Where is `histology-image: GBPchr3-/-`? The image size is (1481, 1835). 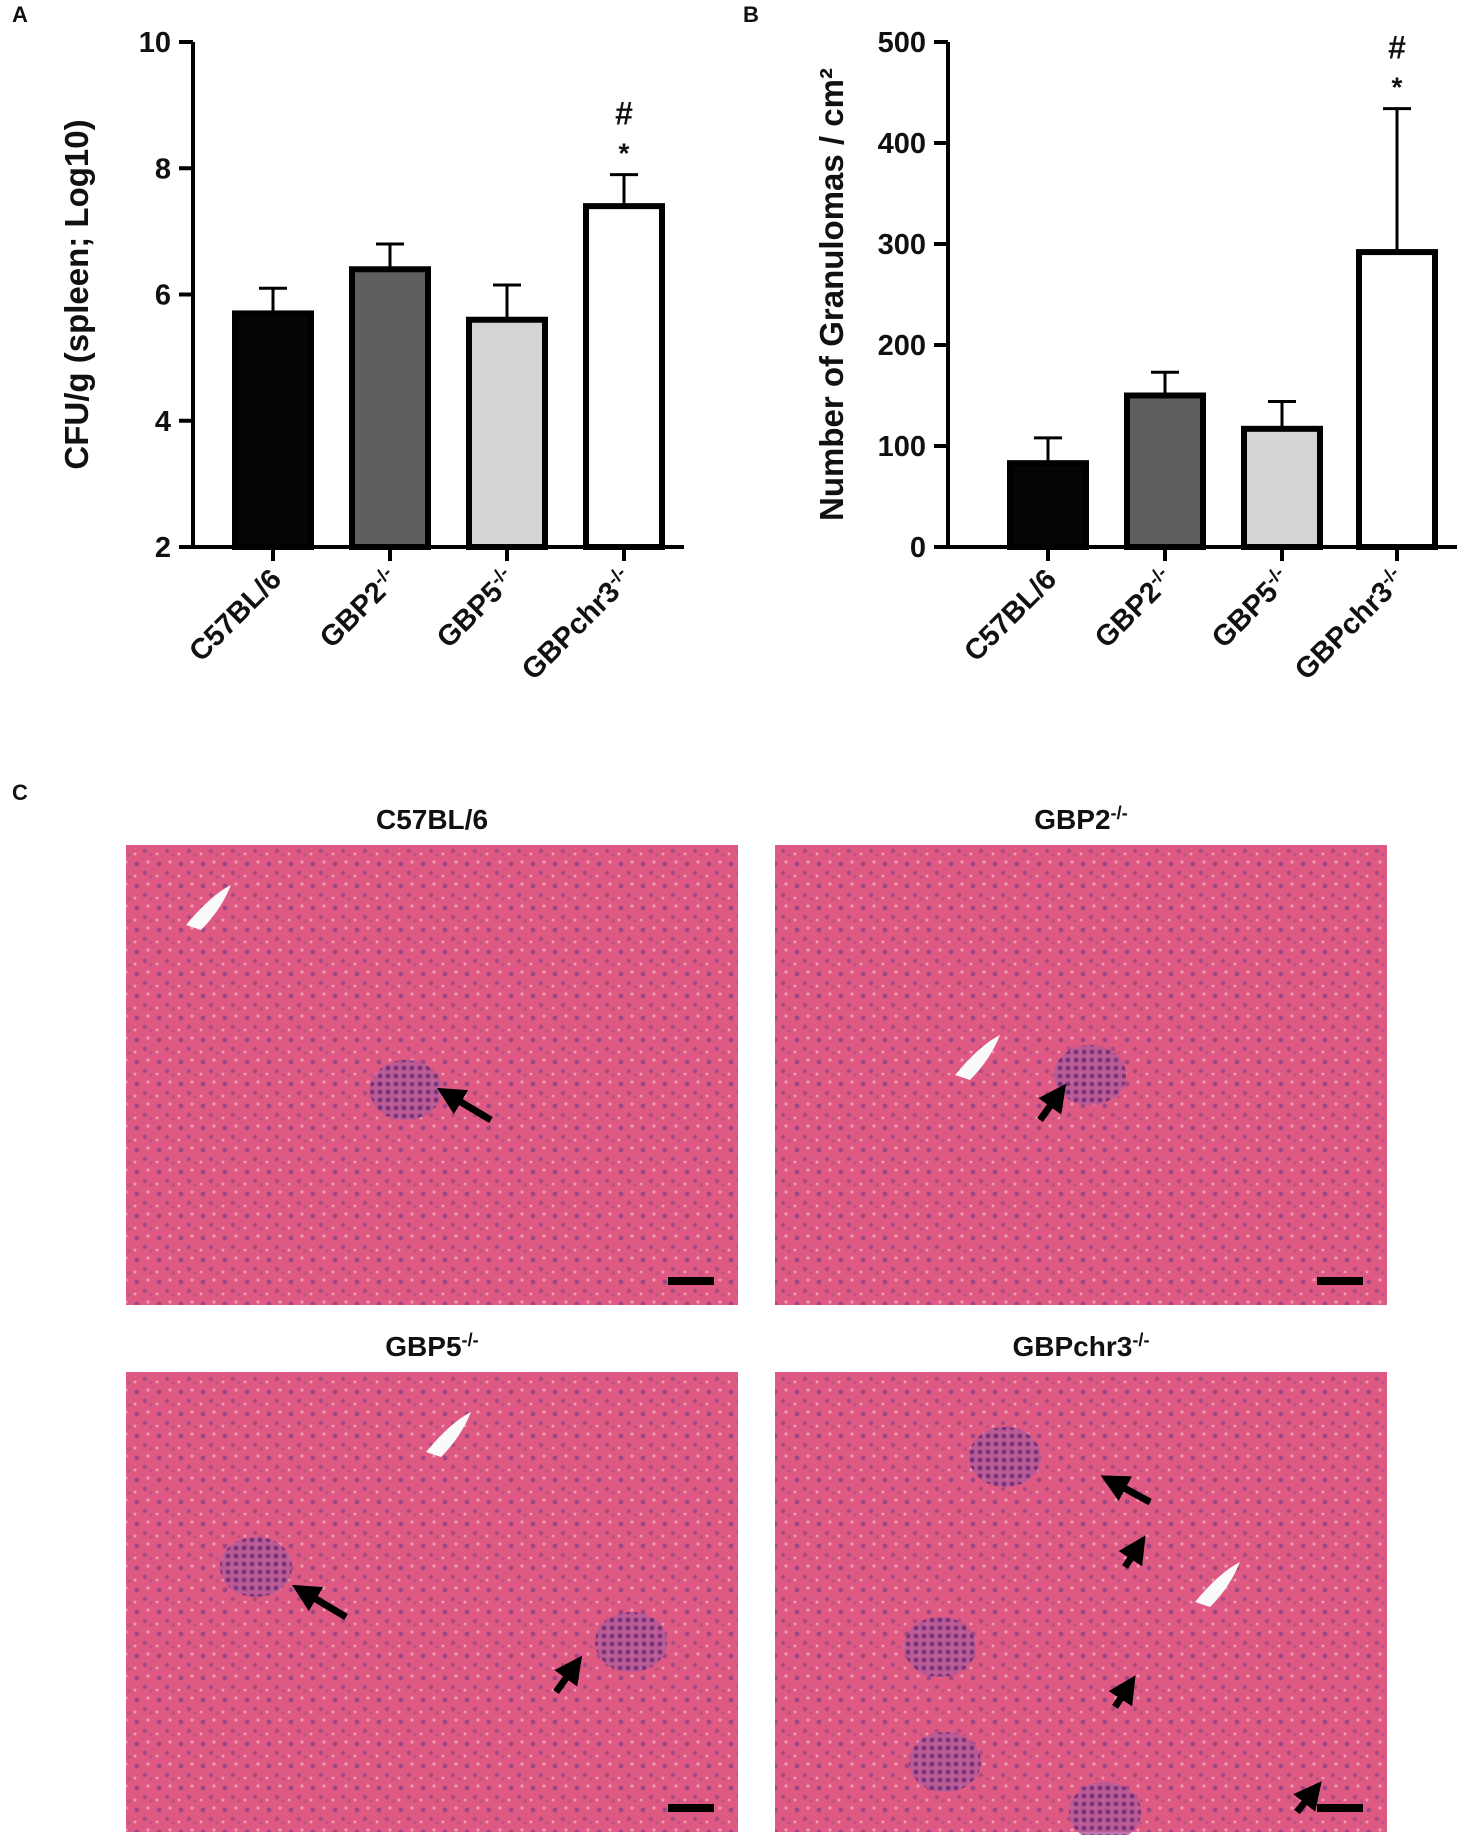 histology-image: GBPchr3-/- is located at coordinates (1081, 1582).